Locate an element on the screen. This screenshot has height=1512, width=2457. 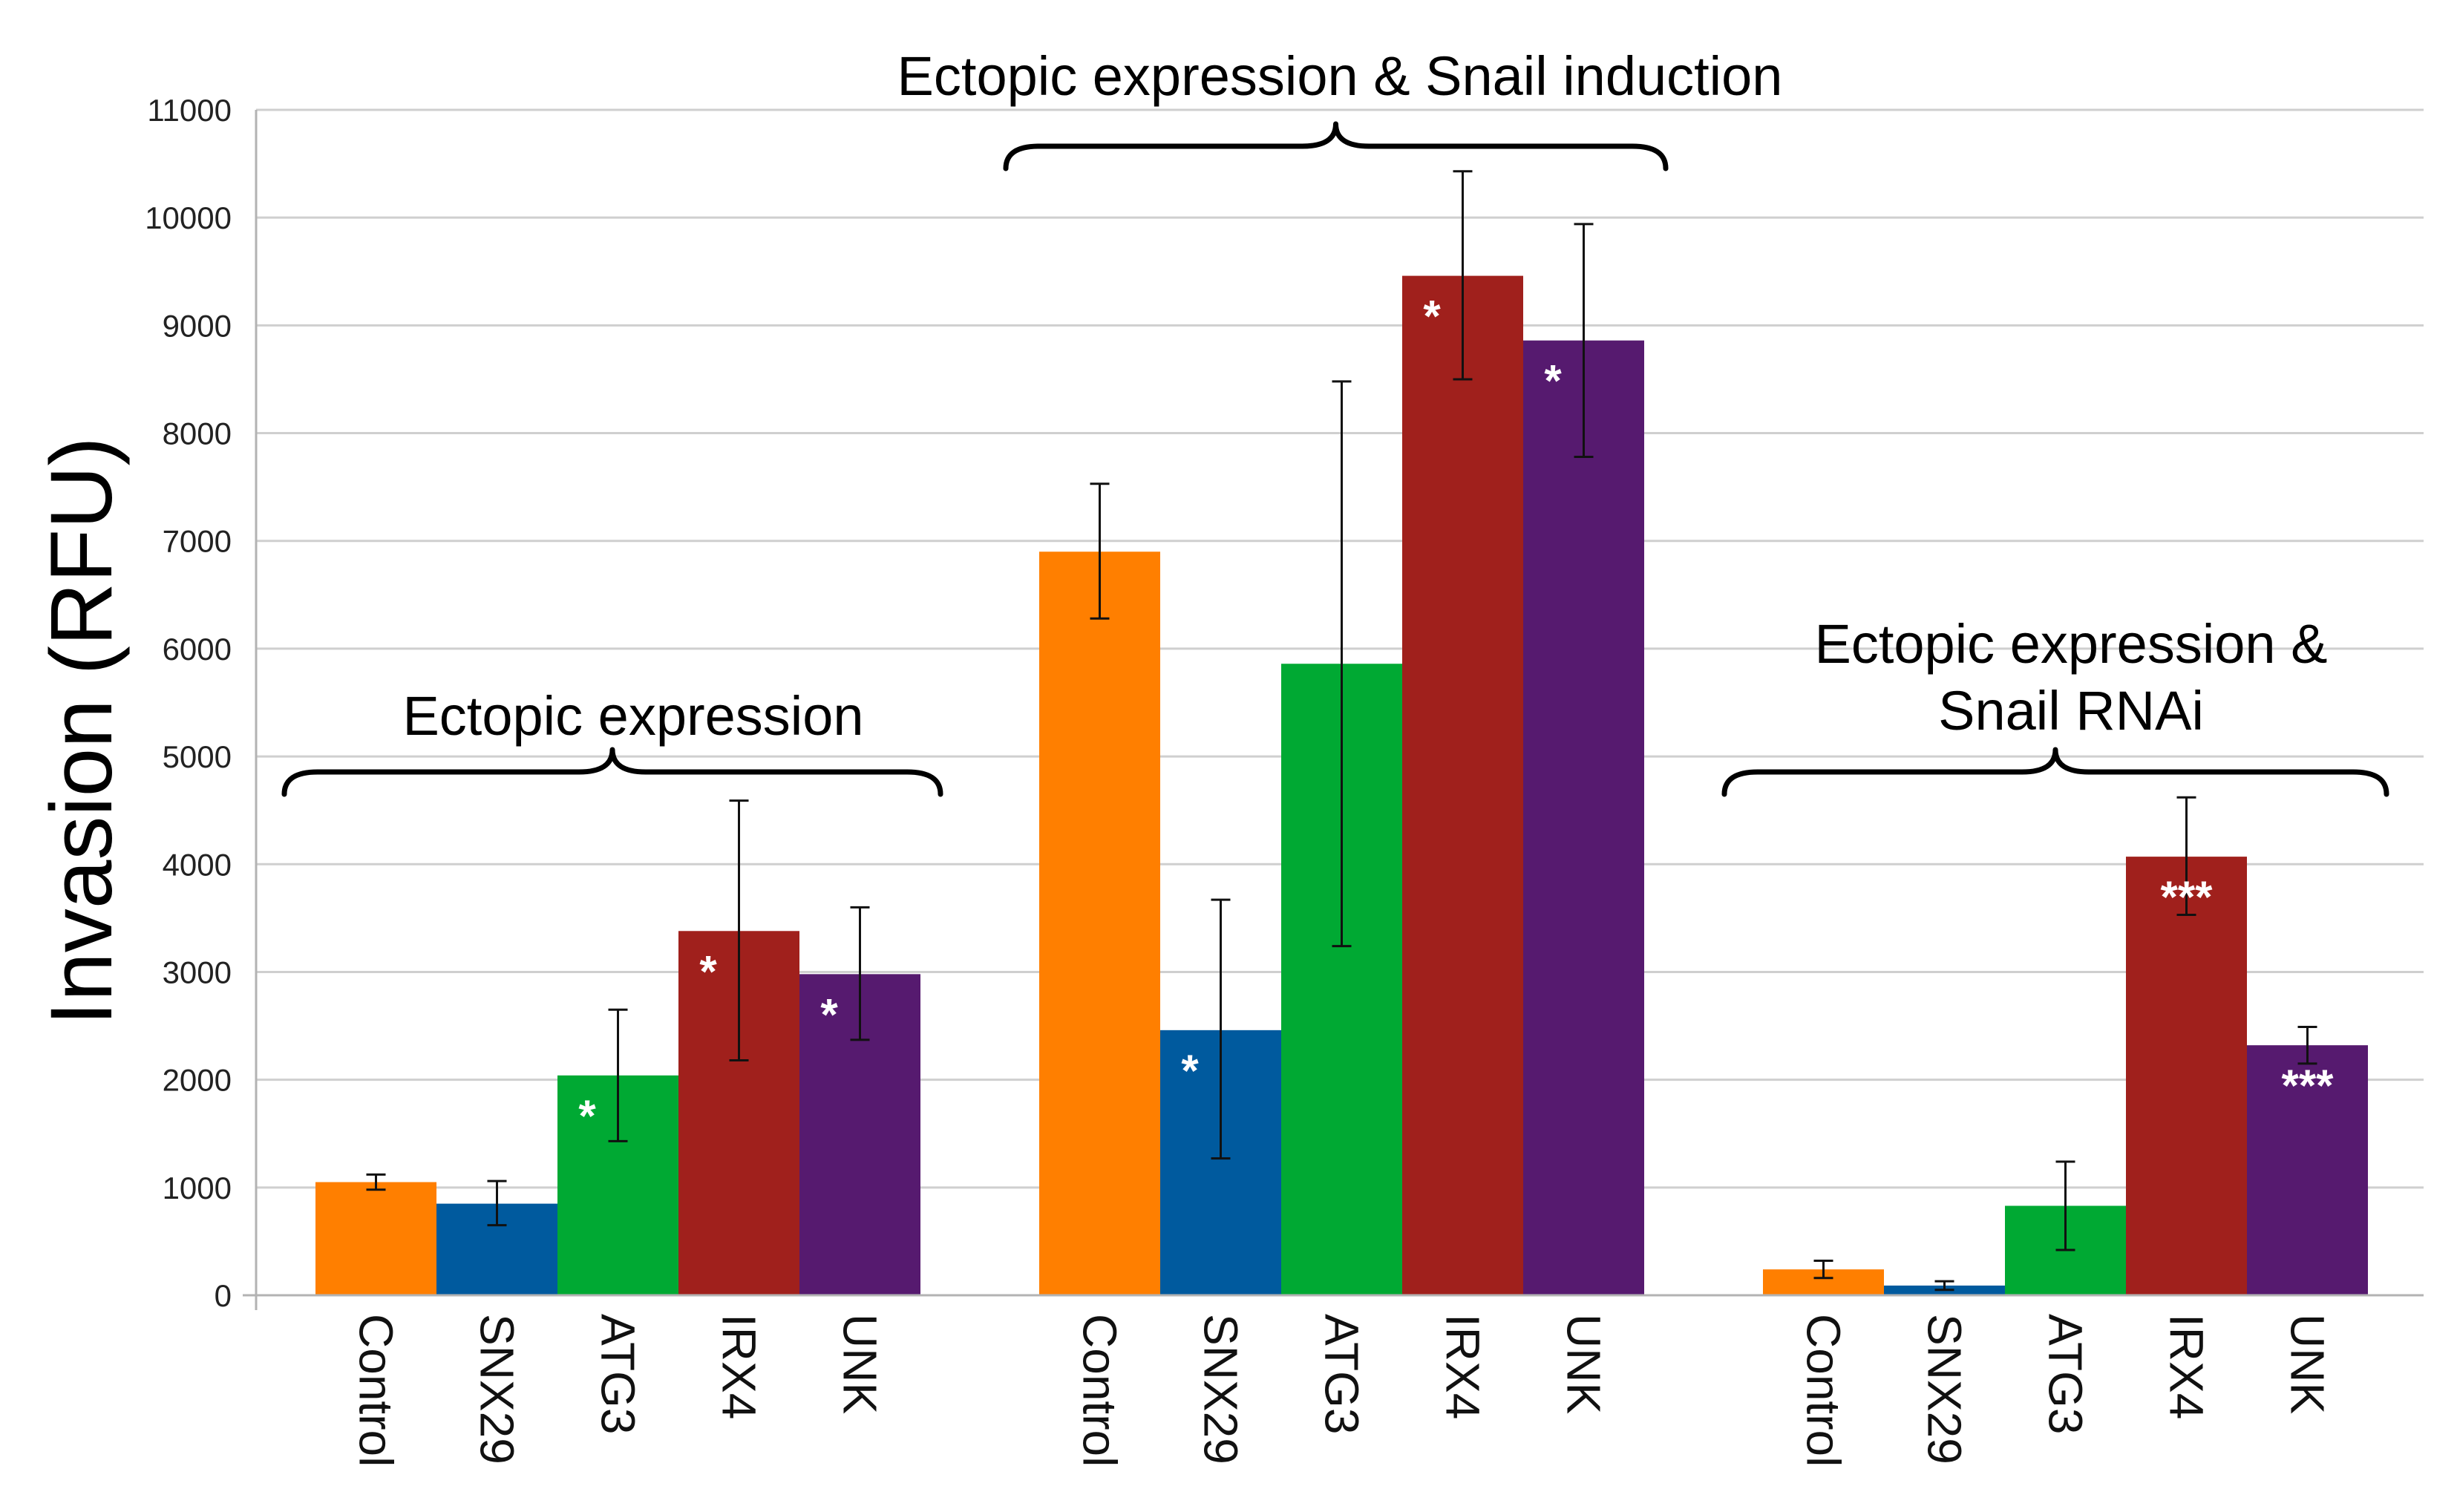
y-tick-label: 2000 is located at coordinates (197, 1081).